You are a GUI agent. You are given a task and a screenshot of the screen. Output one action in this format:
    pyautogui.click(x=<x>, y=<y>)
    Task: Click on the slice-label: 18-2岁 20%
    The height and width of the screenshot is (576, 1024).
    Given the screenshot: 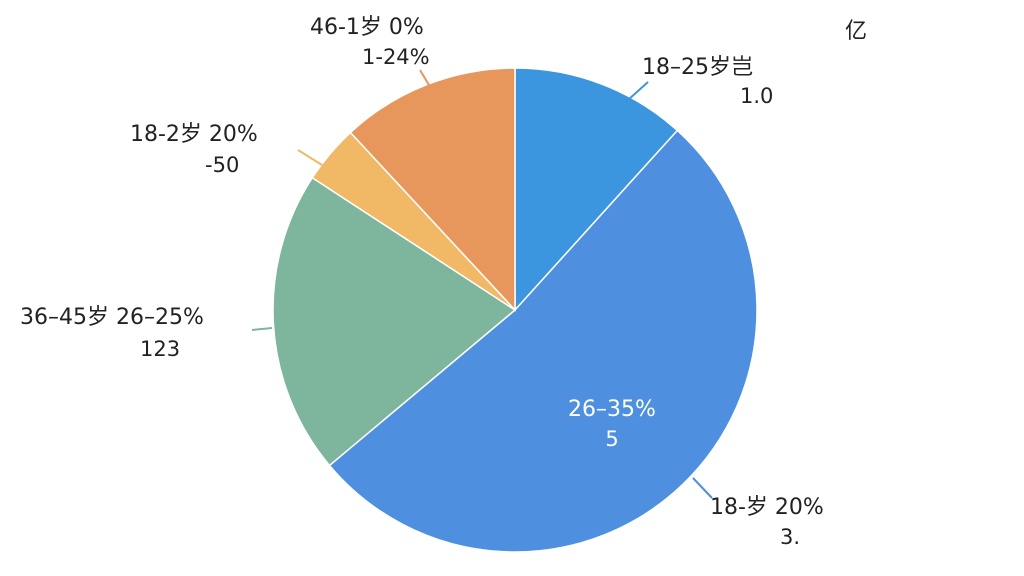 What is the action you would take?
    pyautogui.click(x=194, y=134)
    